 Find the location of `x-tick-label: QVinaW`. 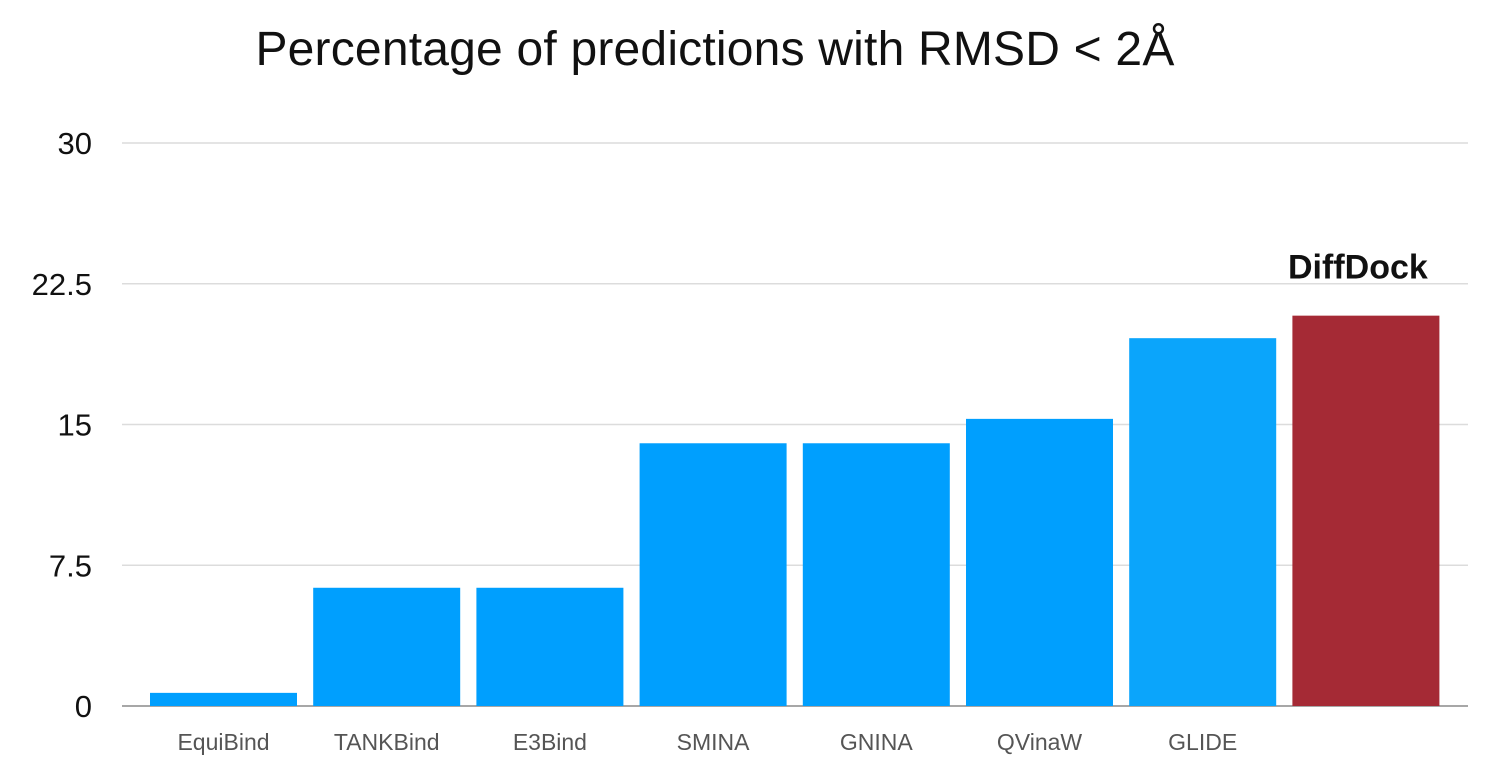

x-tick-label: QVinaW is located at coordinates (1040, 742).